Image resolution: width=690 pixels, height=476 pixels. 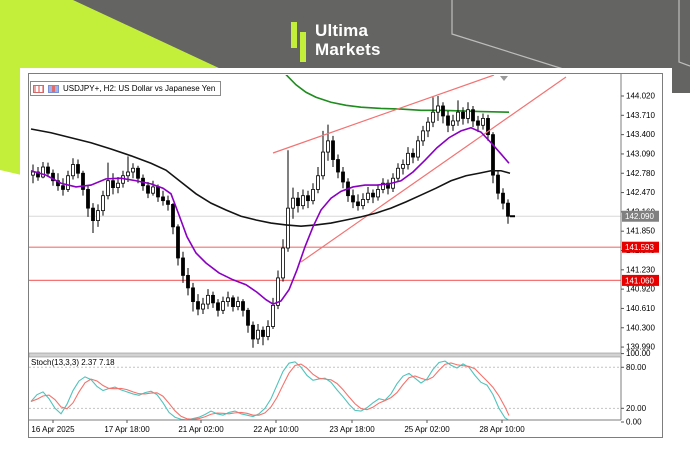 What do you see at coordinates (638, 353) in the screenshot?
I see `stoch-axis-label: 100.00` at bounding box center [638, 353].